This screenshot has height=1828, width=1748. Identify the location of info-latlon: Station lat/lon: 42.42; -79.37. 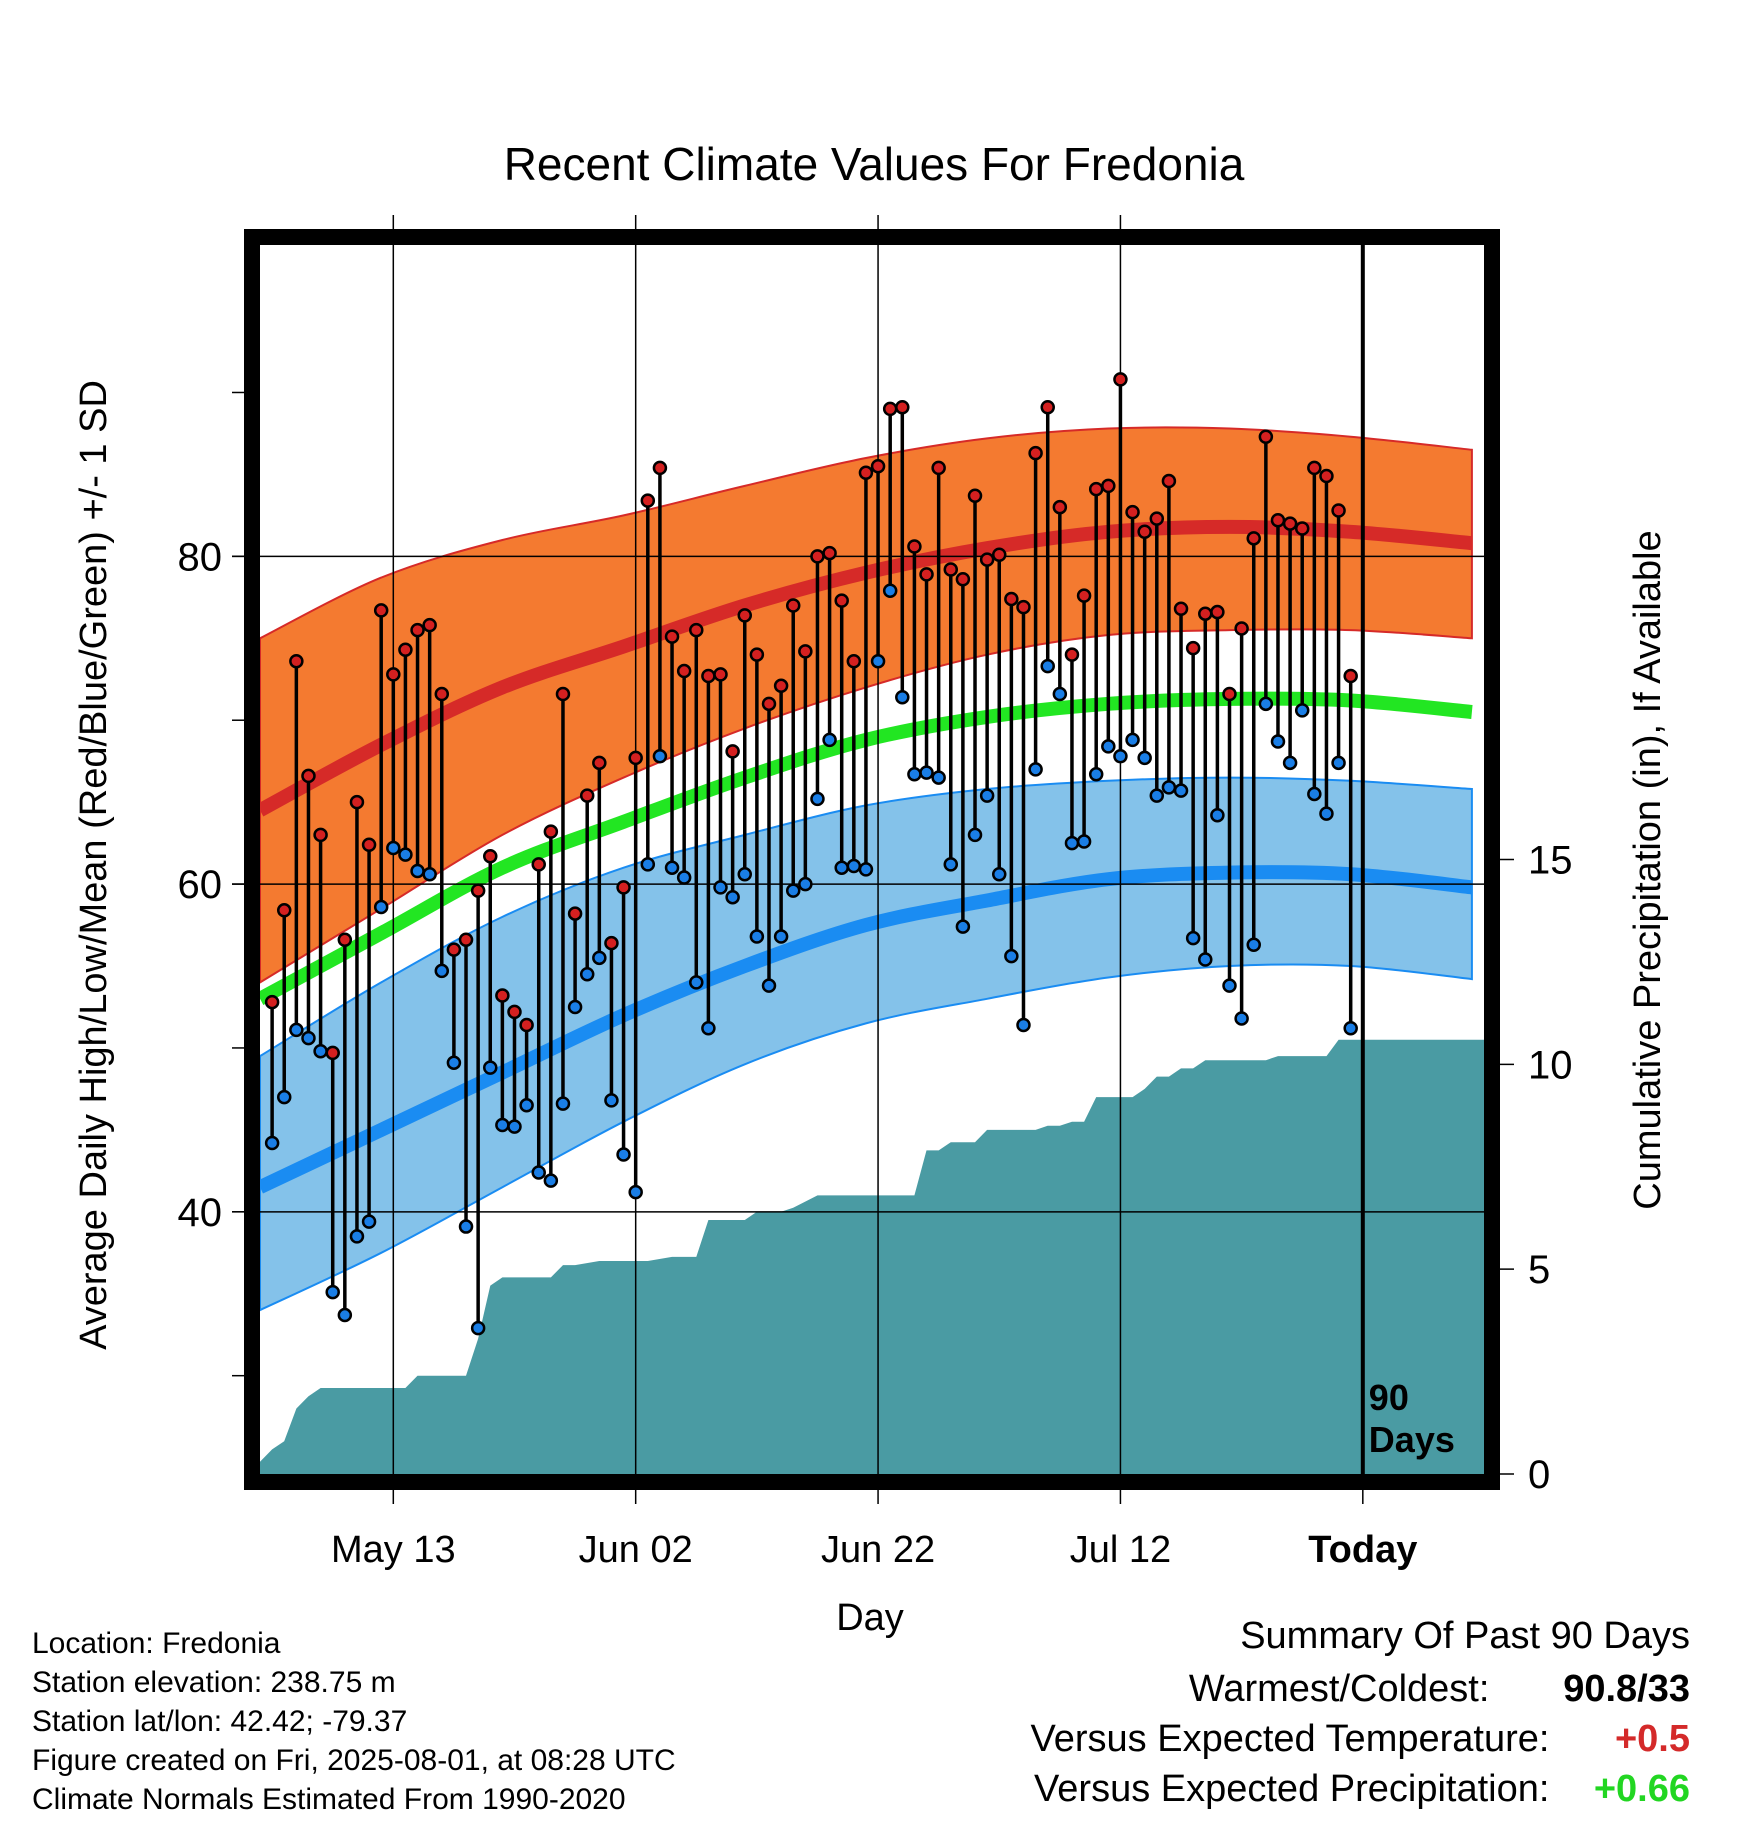
(220, 1721).